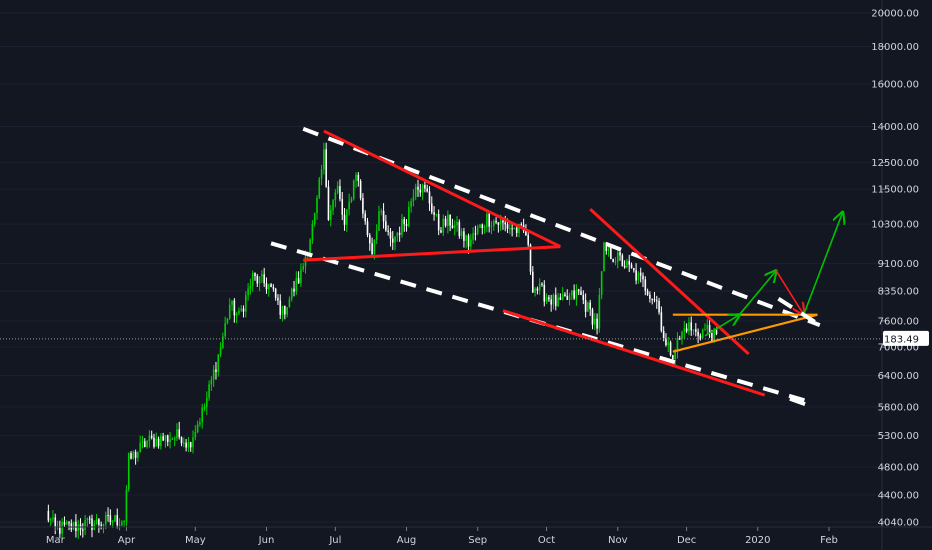 This screenshot has height=550, width=932. Describe the element at coordinates (895, 163) in the screenshot. I see `y-tick-label: 12500.00` at that location.